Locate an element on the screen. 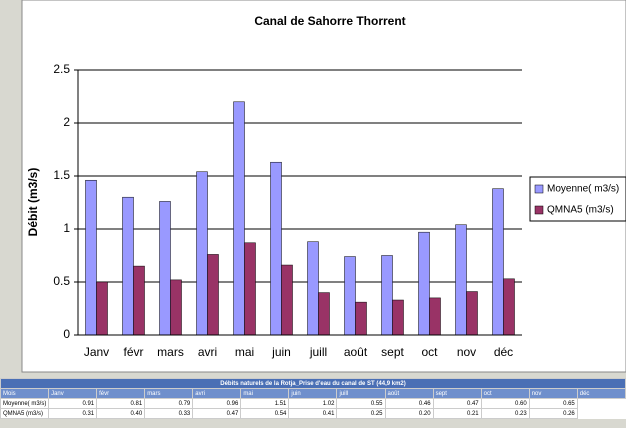 The height and width of the screenshot is (428, 626). x-tick-label: oct is located at coordinates (429, 352).